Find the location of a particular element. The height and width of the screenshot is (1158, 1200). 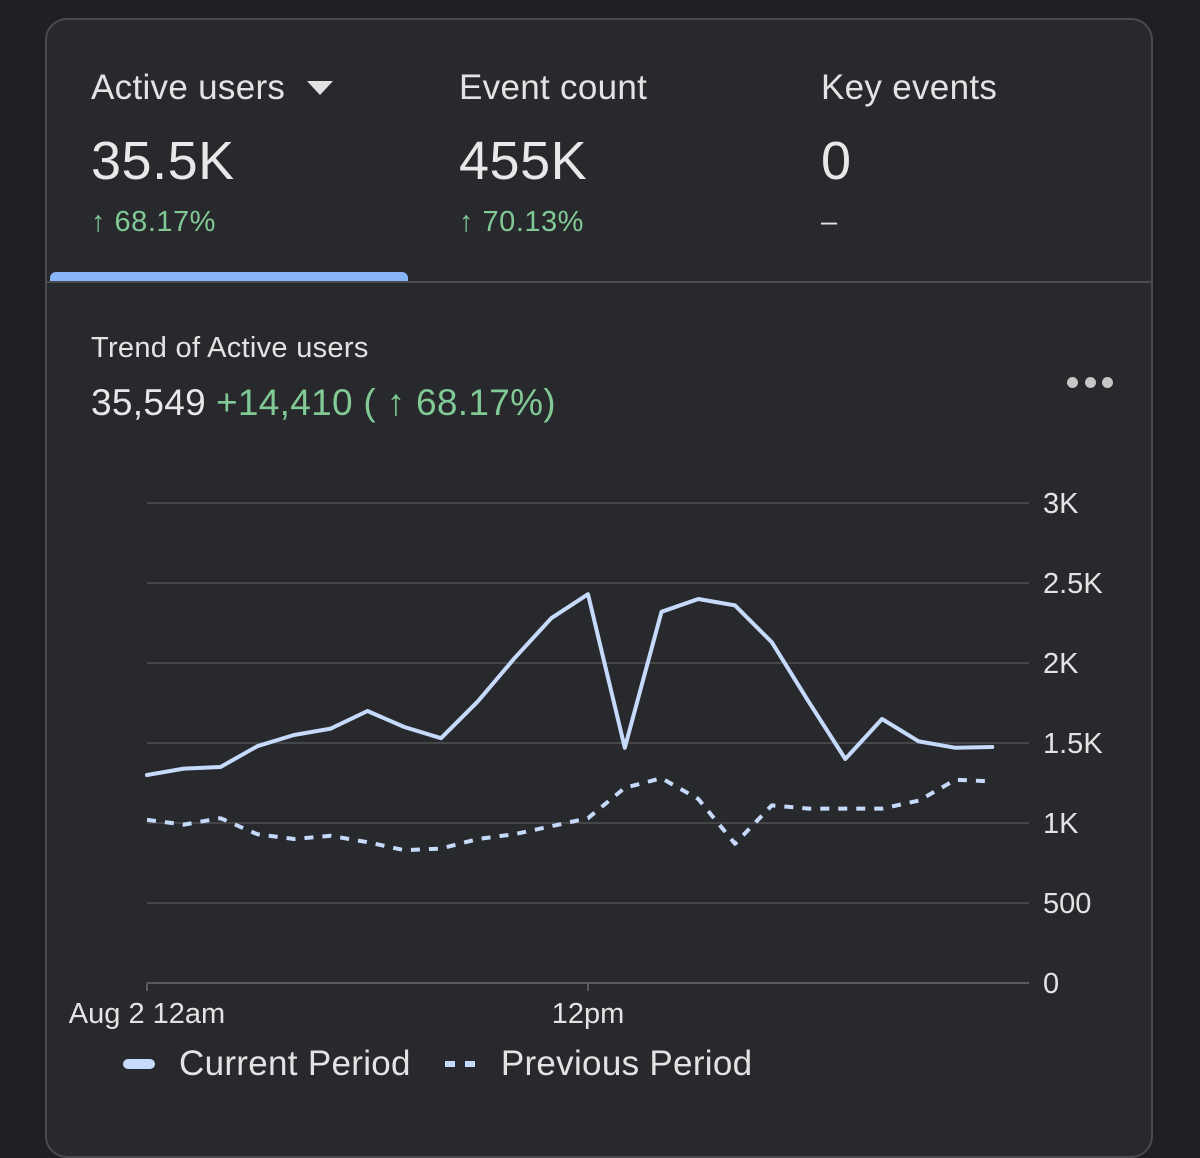

divider is located at coordinates (599, 282).